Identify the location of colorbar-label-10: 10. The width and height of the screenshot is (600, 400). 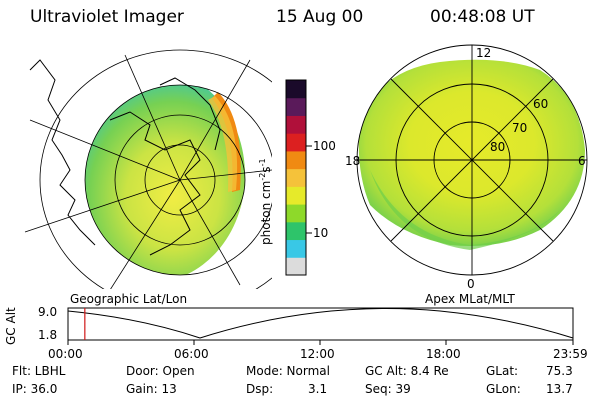
(321, 233).